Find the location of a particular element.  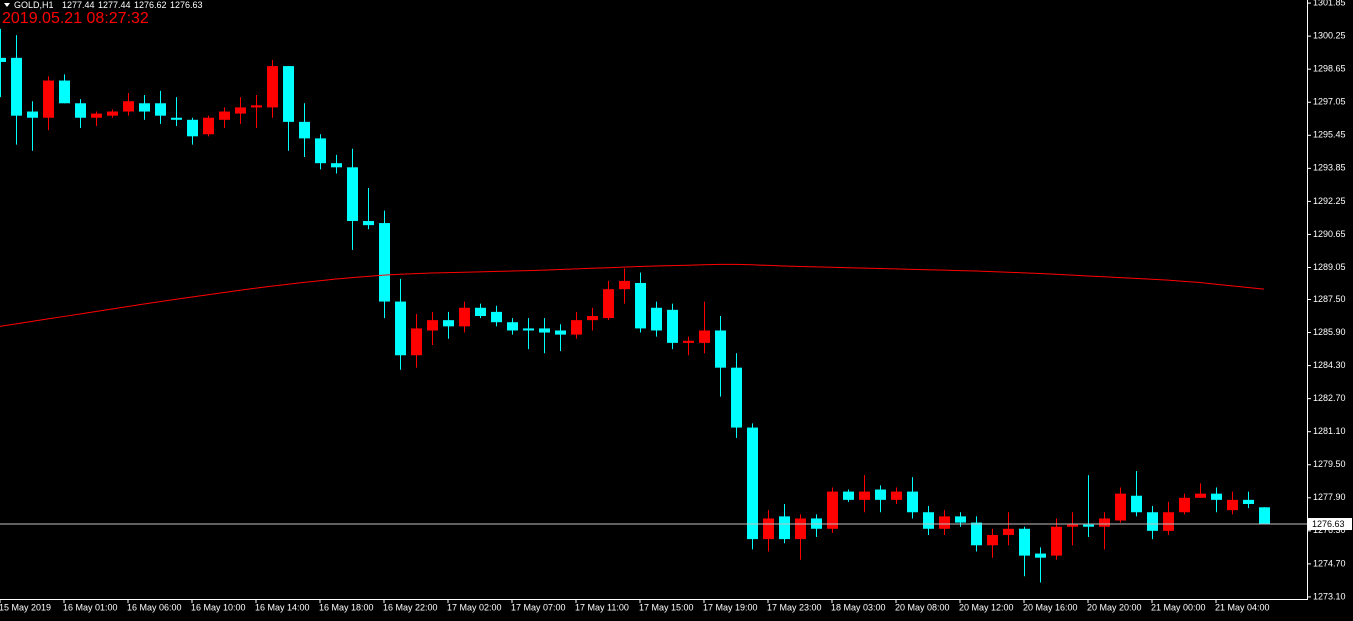

y-tick-label: 1284.30 is located at coordinates (1329, 365).